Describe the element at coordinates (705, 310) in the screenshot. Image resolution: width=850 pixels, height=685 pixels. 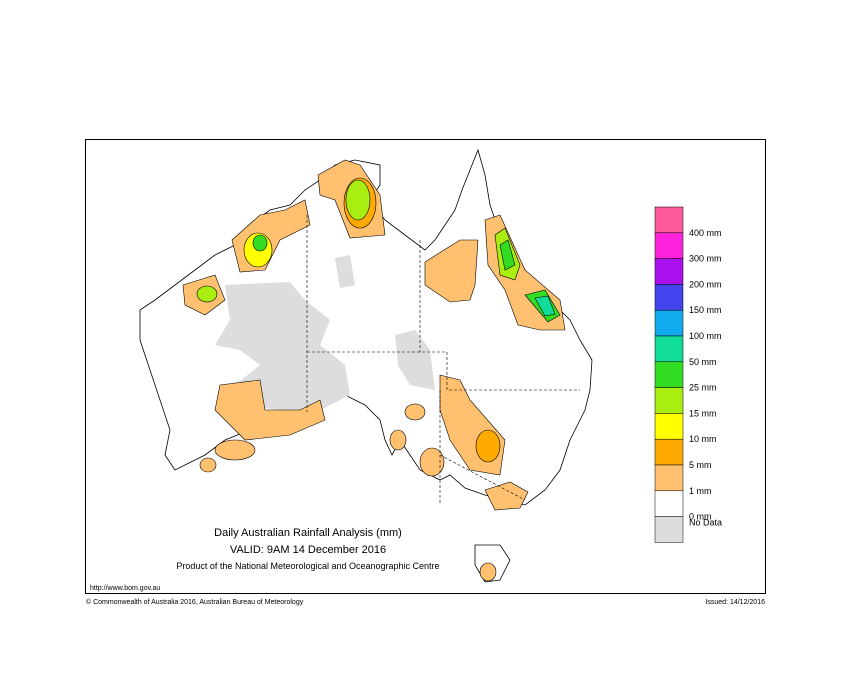
I see `legend-label: 150 mm` at that location.